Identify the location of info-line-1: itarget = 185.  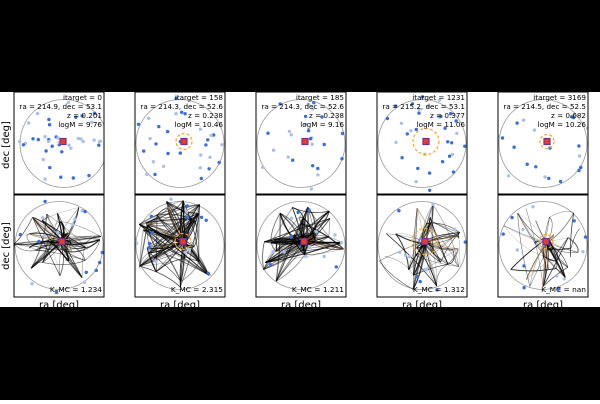
(320, 97).